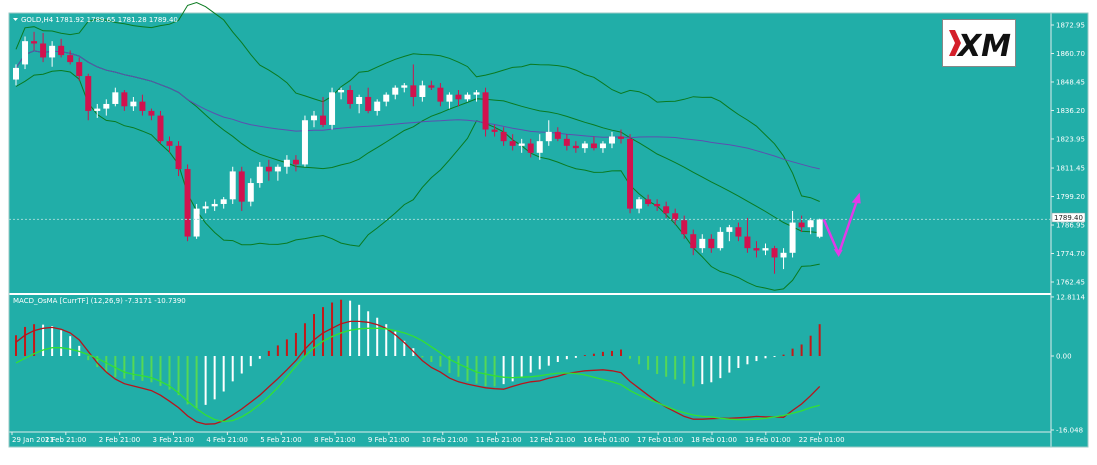  I want to click on price-tick-label: 1872.95, so click(1070, 26).